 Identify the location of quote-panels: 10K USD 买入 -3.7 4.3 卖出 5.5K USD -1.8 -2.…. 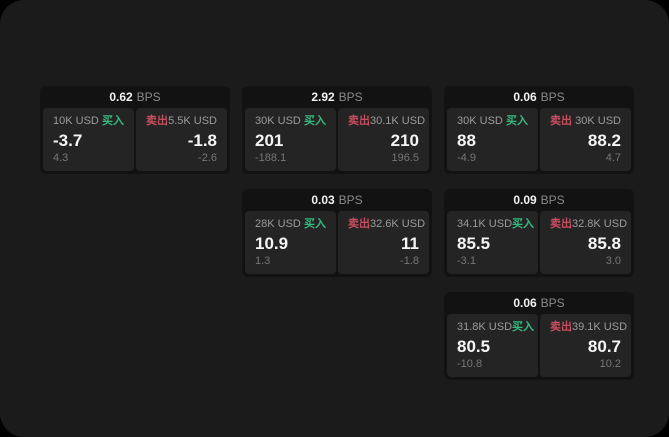
(135, 141).